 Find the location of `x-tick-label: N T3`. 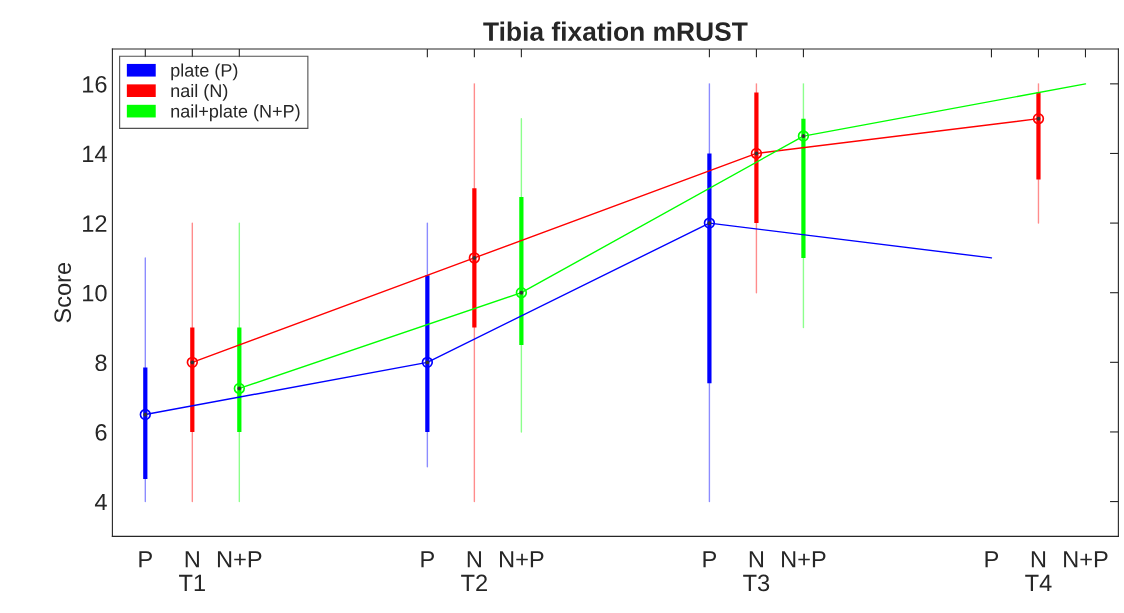

x-tick-label: N T3 is located at coordinates (756, 571).